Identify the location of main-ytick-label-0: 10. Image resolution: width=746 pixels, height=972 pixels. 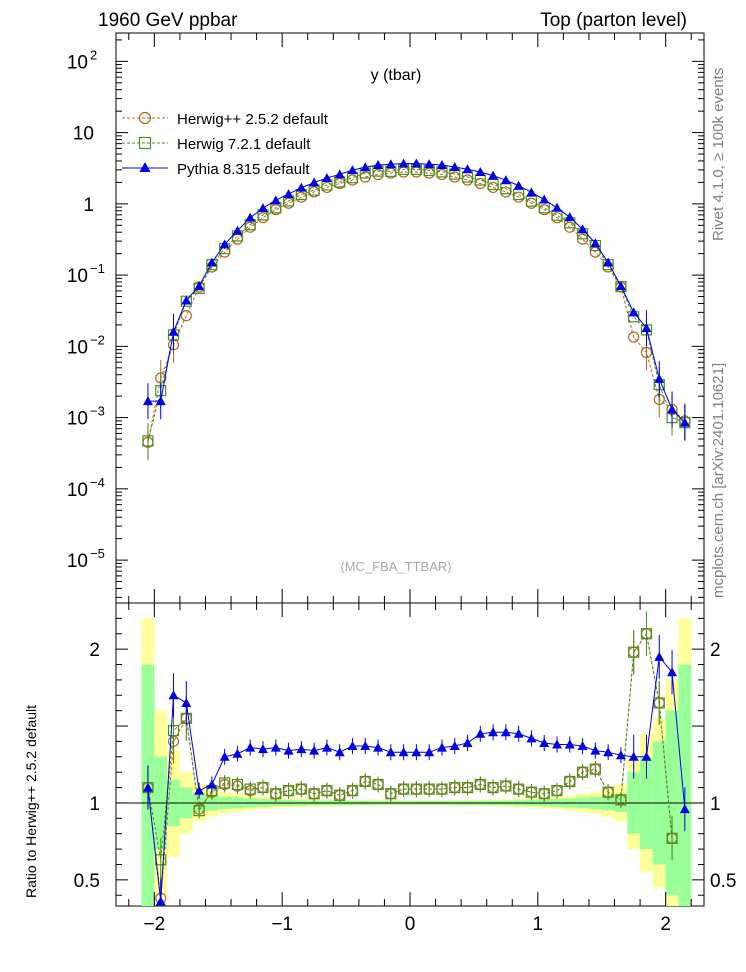
(77, 62).